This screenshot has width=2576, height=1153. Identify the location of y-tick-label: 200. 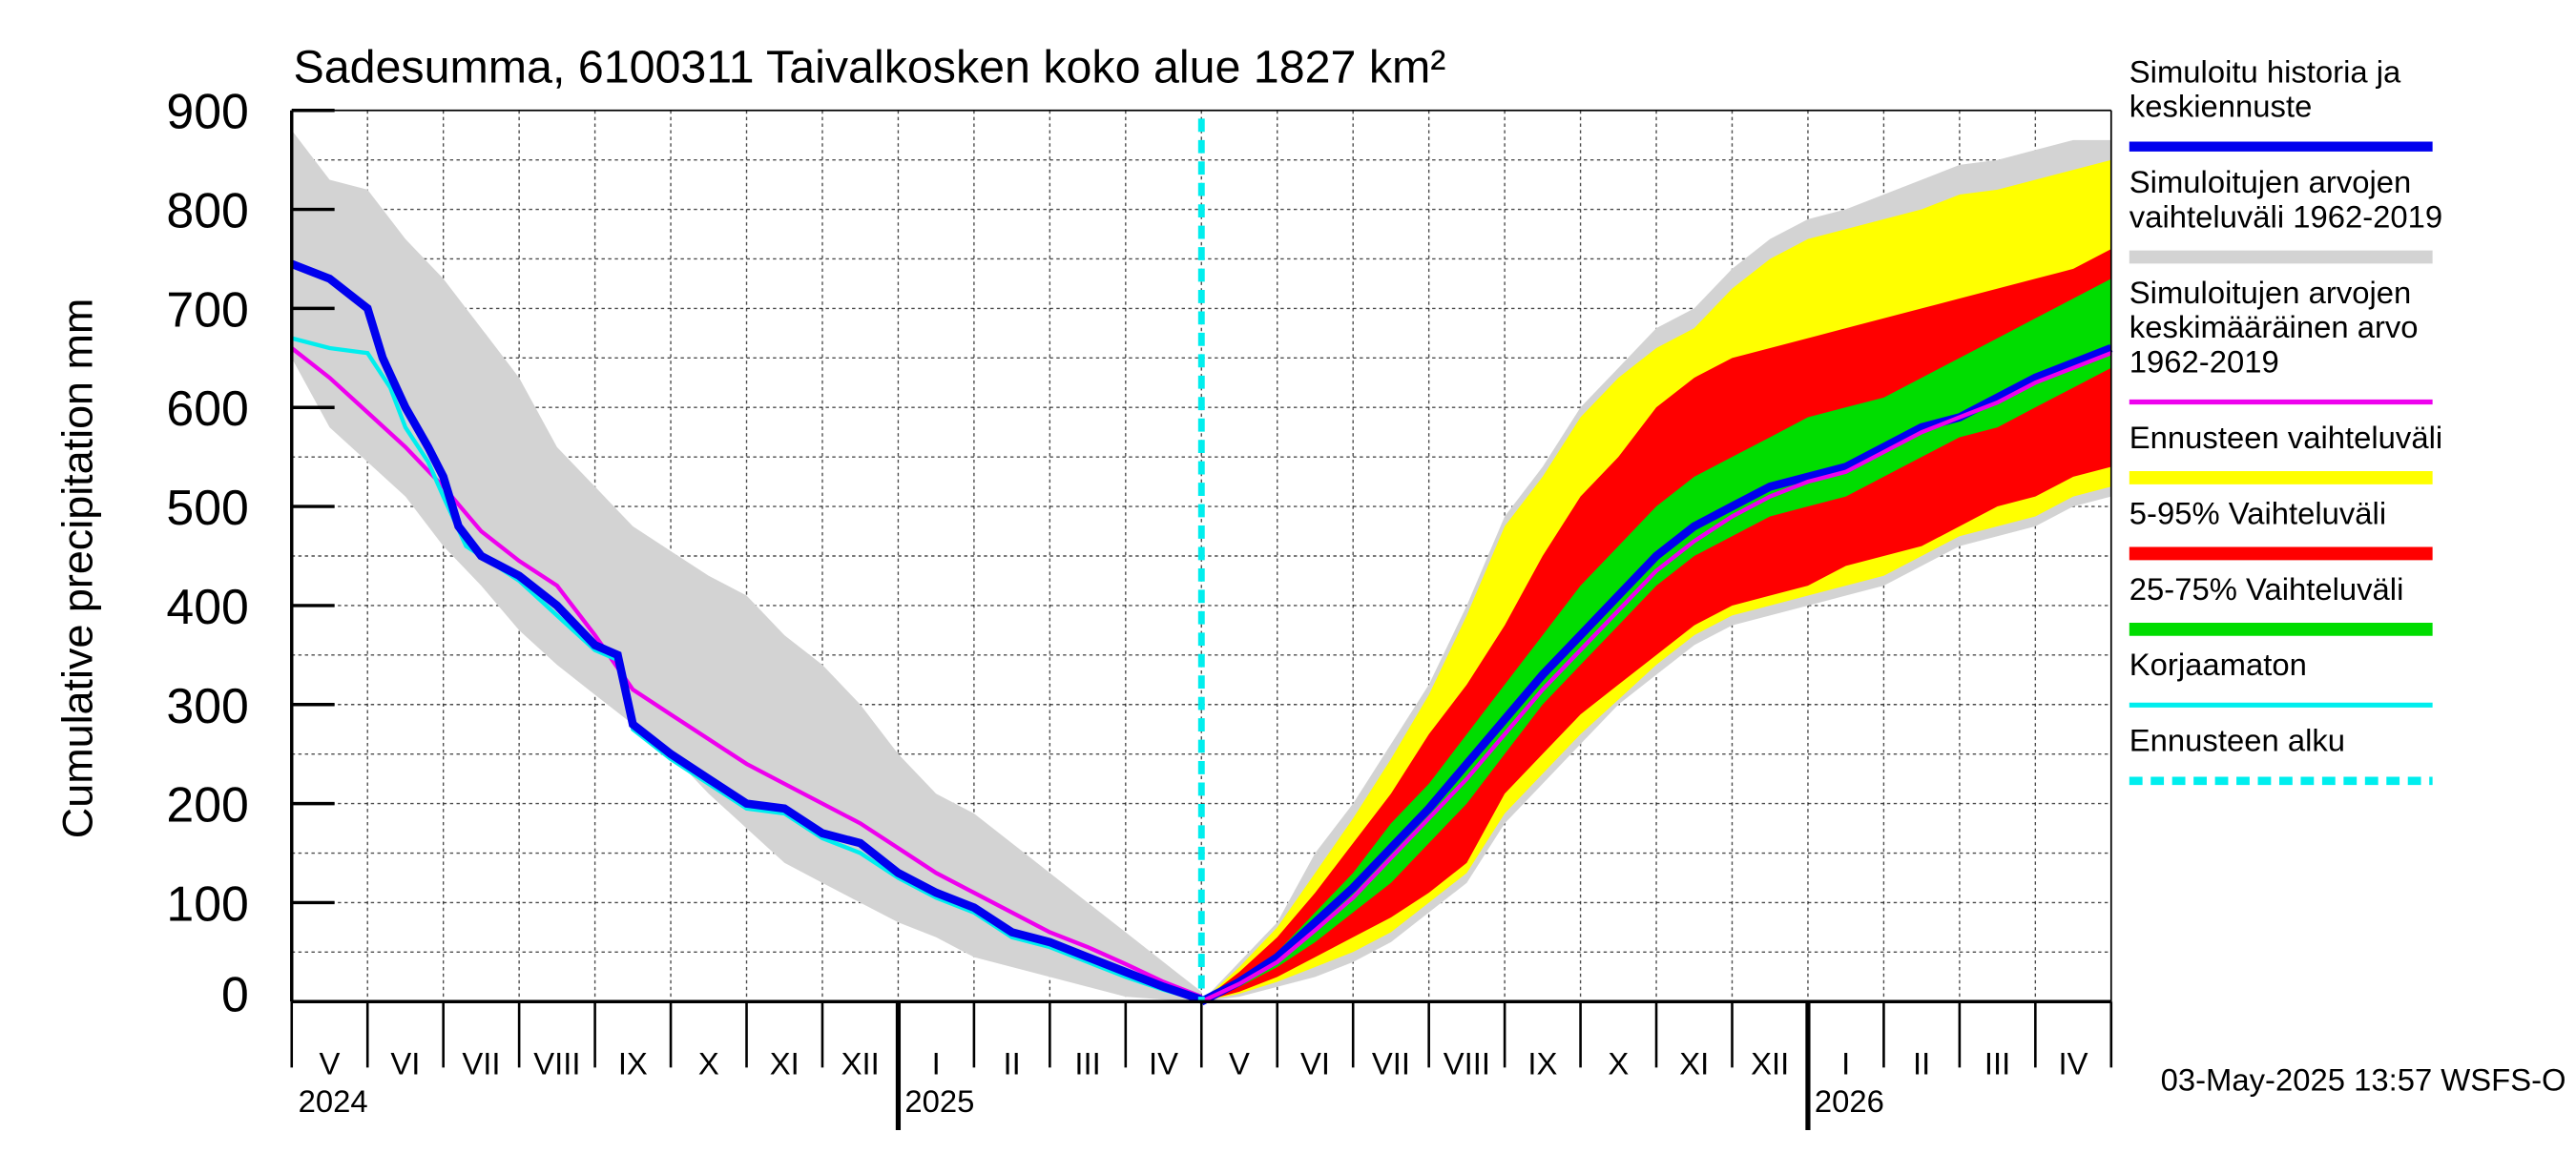
(207, 805).